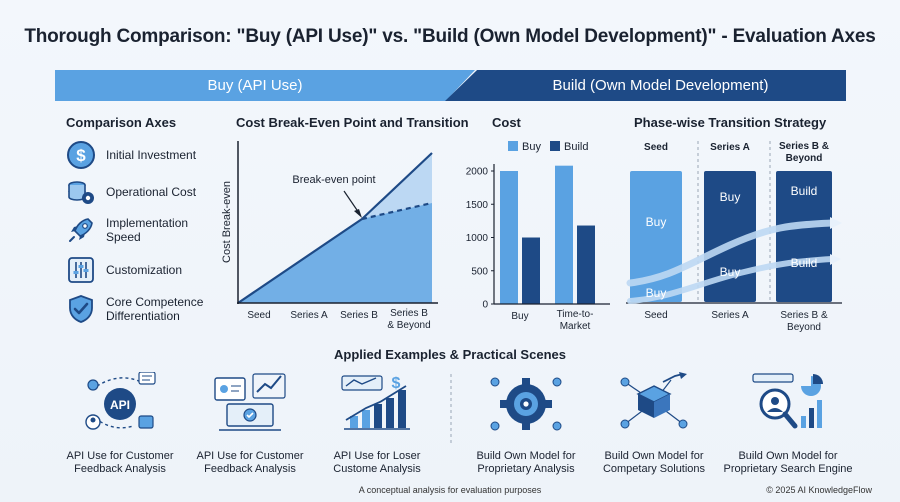 The image size is (900, 502). Describe the element at coordinates (575, 326) in the screenshot. I see `cost-category-ttm-line2: Market` at that location.